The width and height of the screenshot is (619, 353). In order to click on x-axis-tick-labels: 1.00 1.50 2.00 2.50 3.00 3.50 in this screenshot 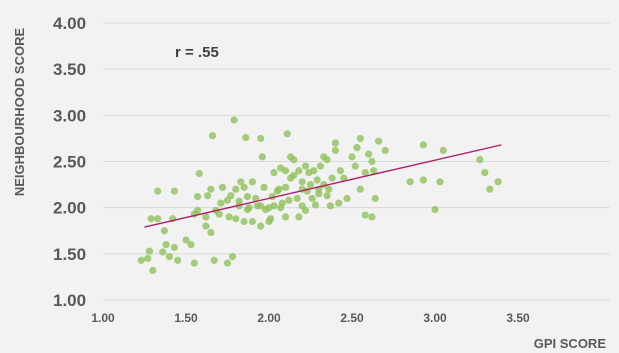, I will do `click(310, 318)`.